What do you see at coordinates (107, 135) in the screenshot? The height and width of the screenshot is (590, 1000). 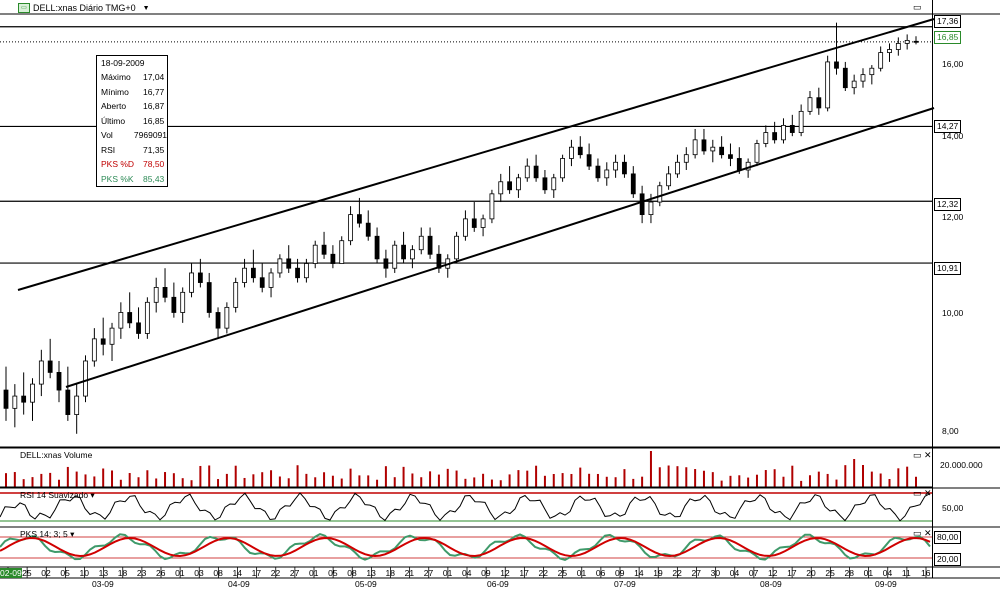 I see `info-label: Vol` at bounding box center [107, 135].